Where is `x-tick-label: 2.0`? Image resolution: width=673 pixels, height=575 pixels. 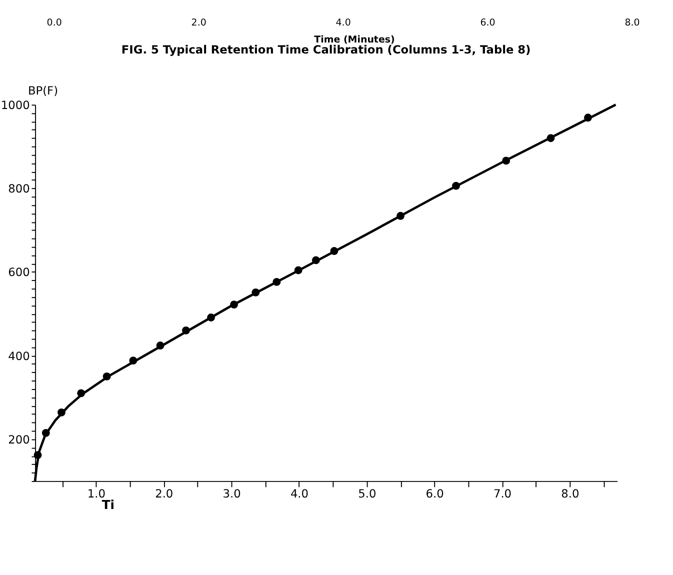
x-tick-label: 2.0 is located at coordinates (164, 493).